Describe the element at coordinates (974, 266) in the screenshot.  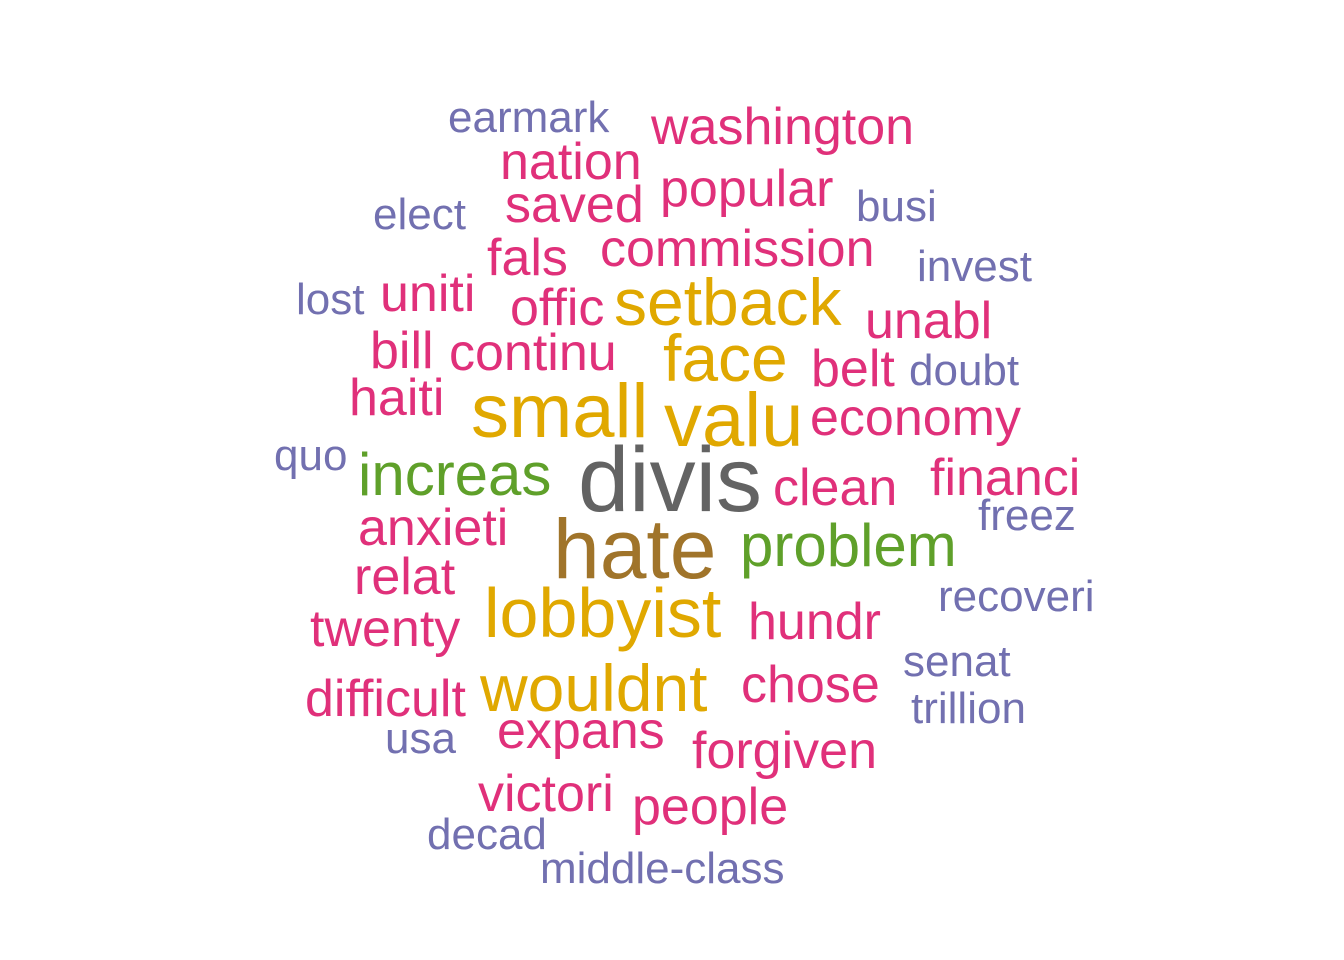
I see `word-invest: invest` at that location.